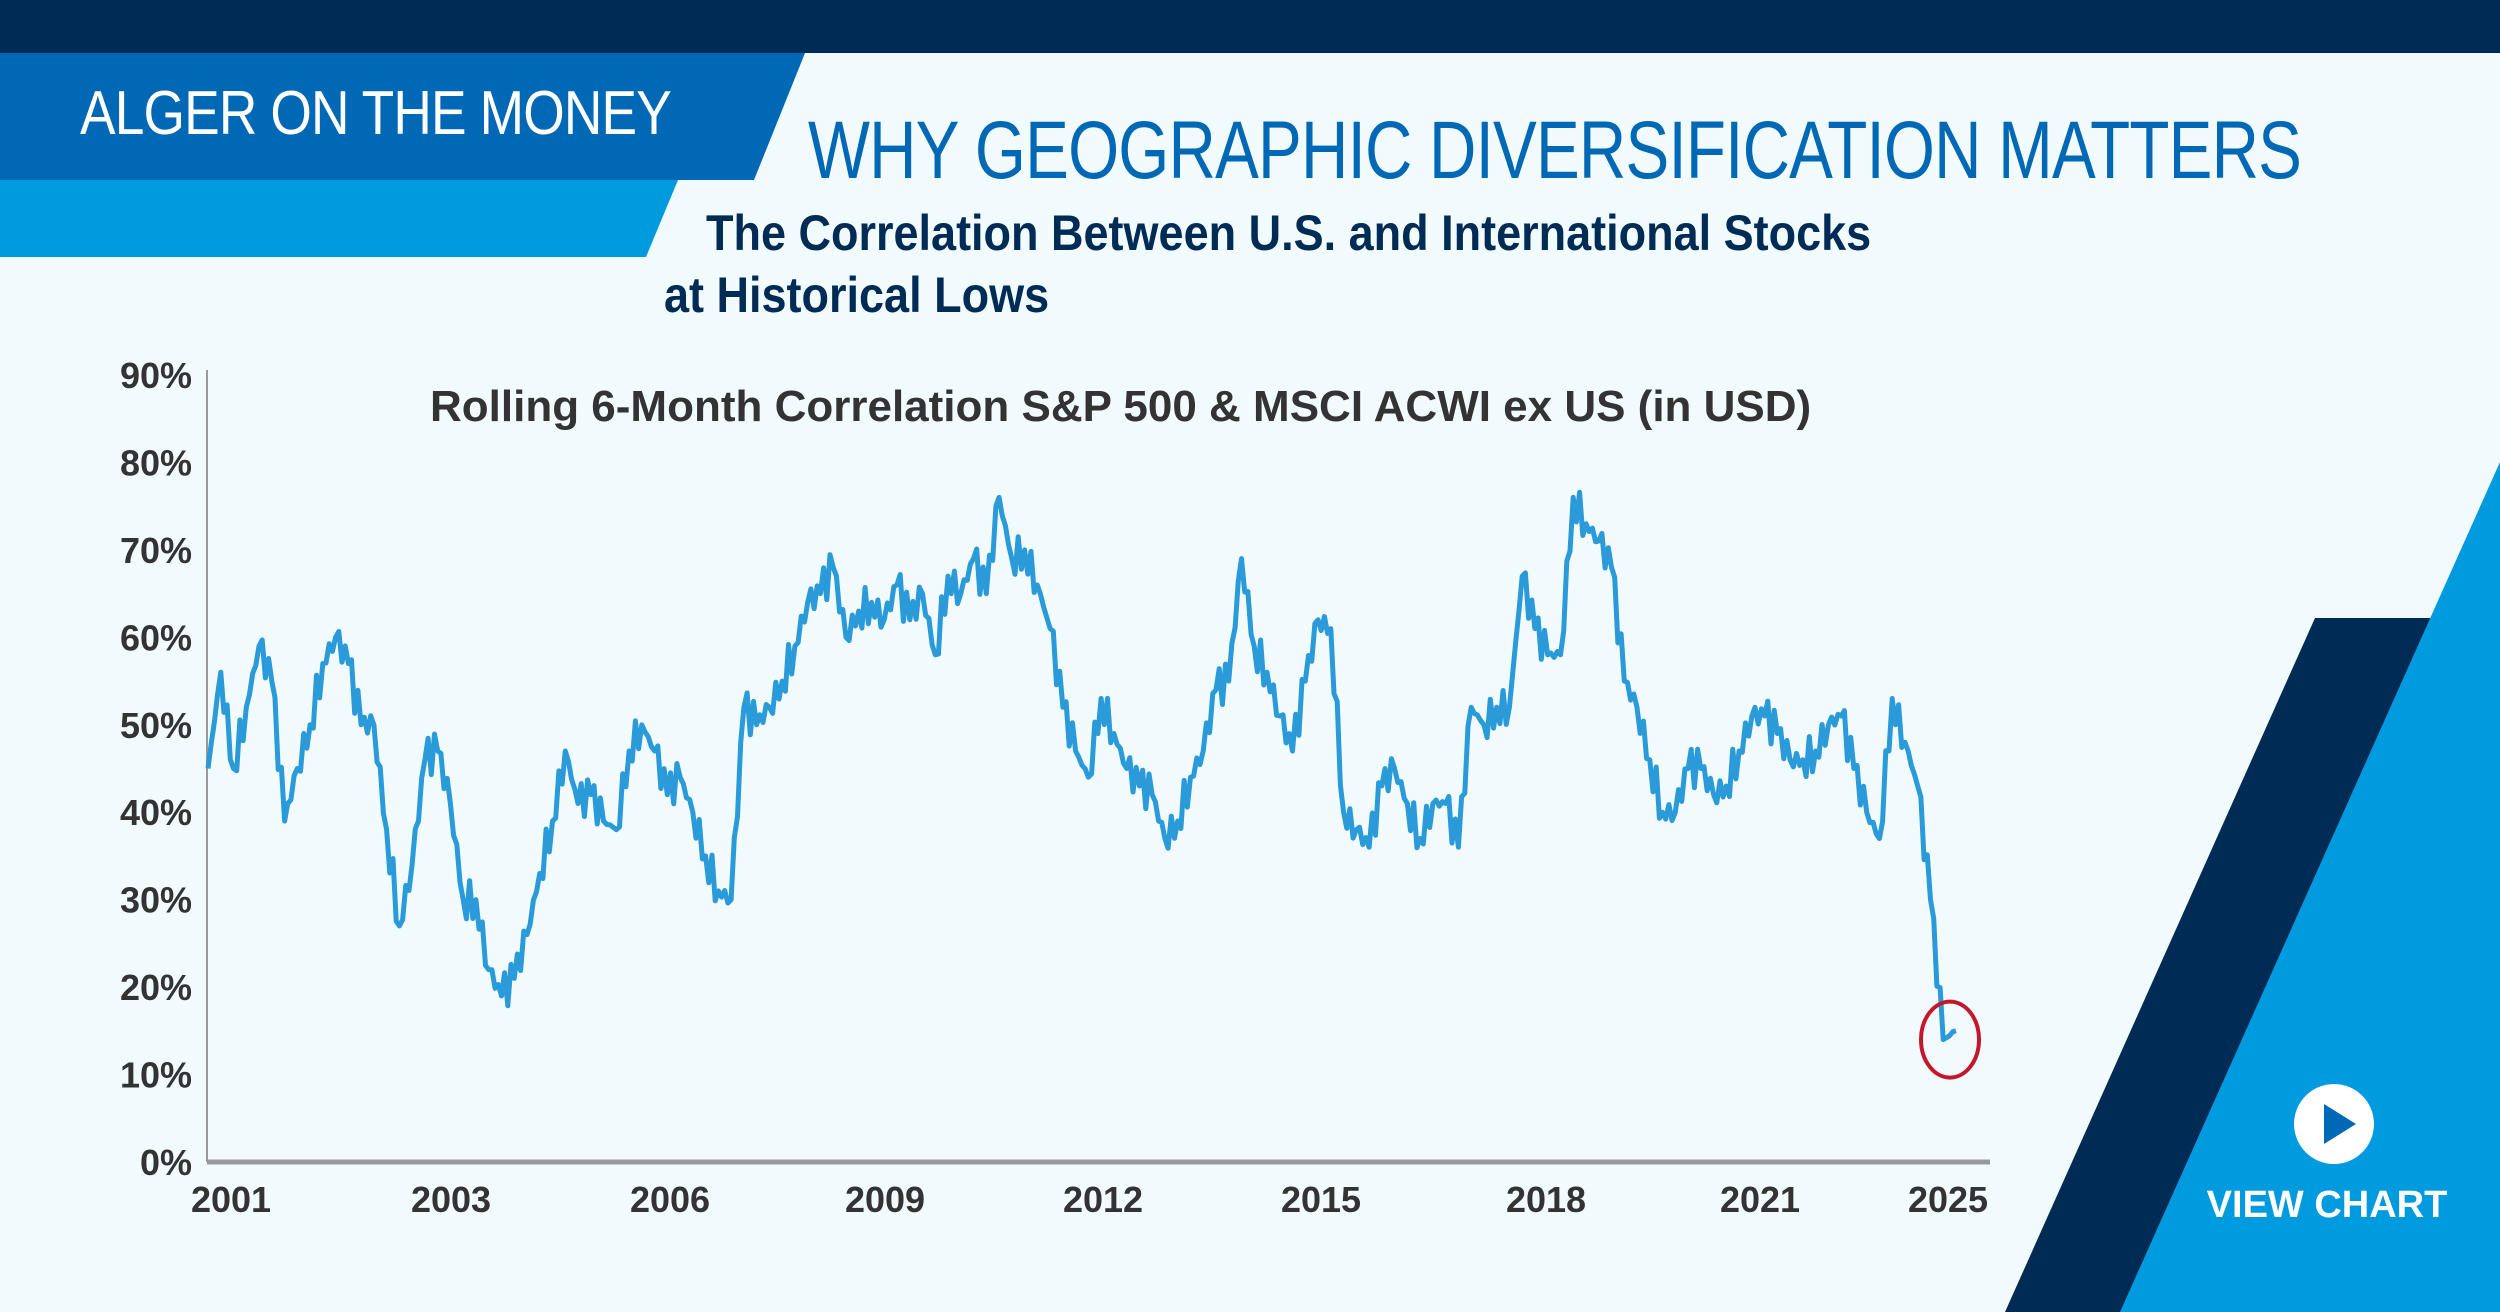 The height and width of the screenshot is (1312, 2500). I want to click on x-tick-label: 2003, so click(451, 1199).